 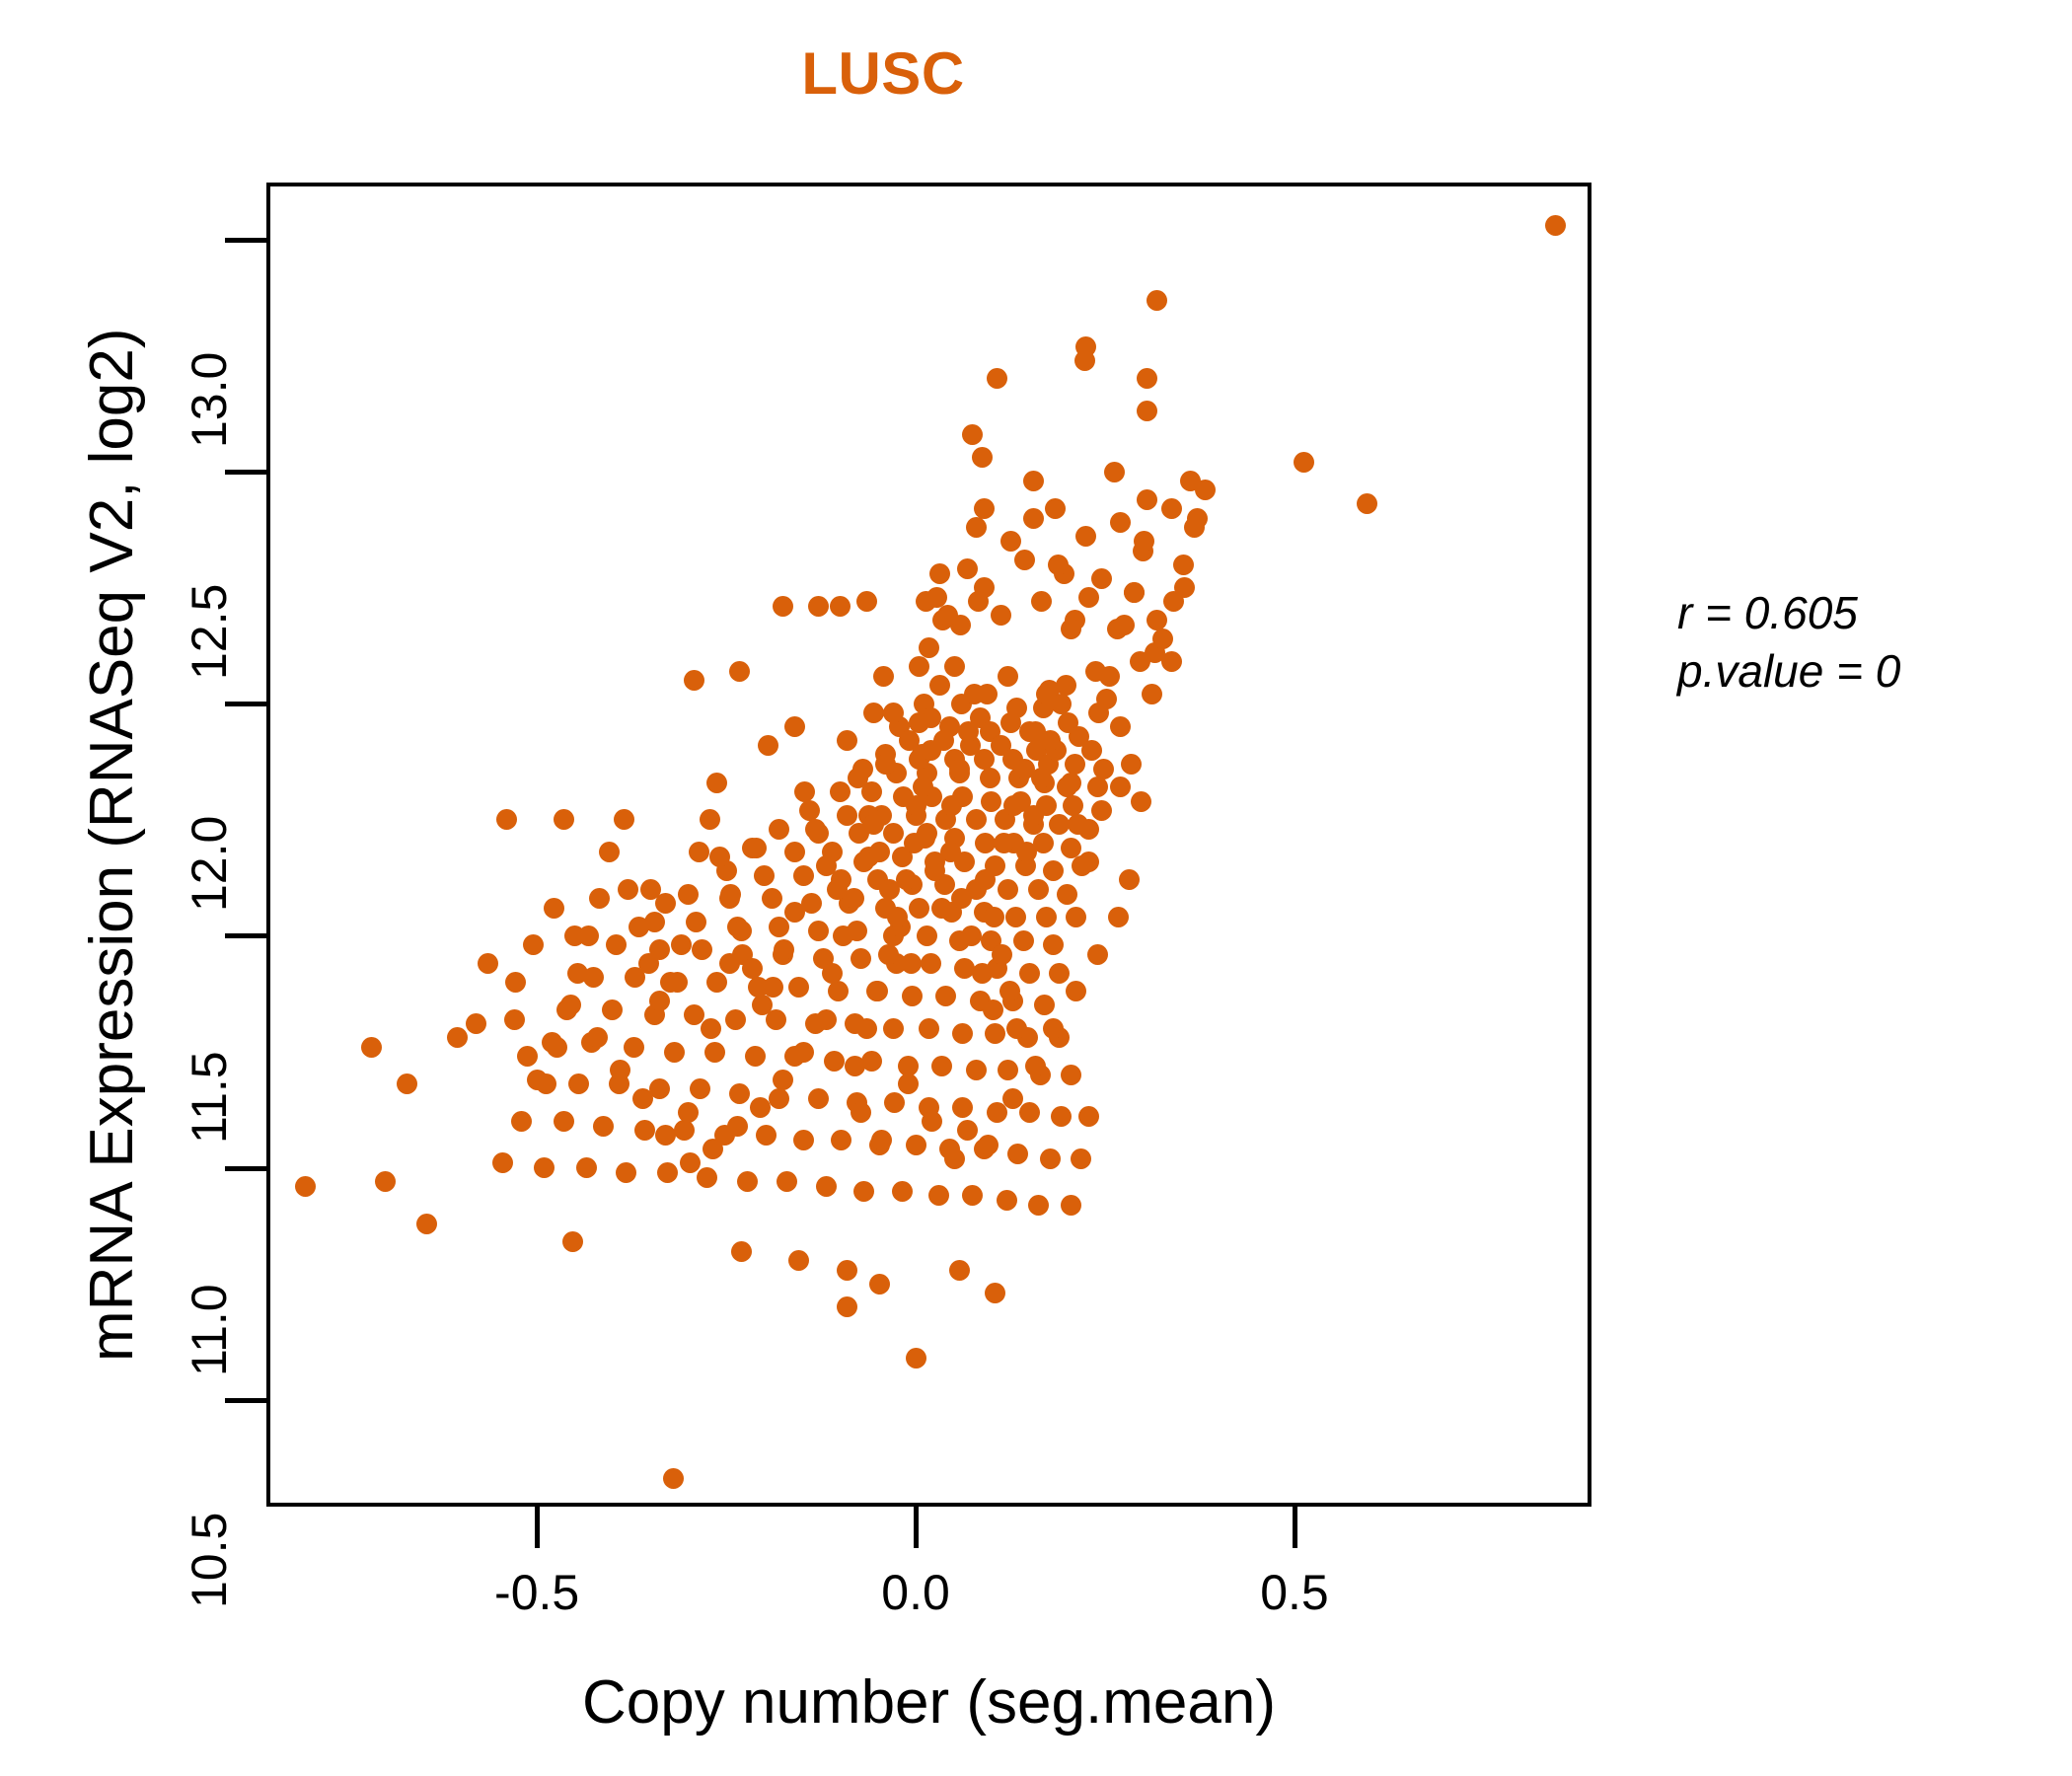 What do you see at coordinates (1788, 643) in the screenshot?
I see `statistics-annotation: r = 0.605 p.value = 0` at bounding box center [1788, 643].